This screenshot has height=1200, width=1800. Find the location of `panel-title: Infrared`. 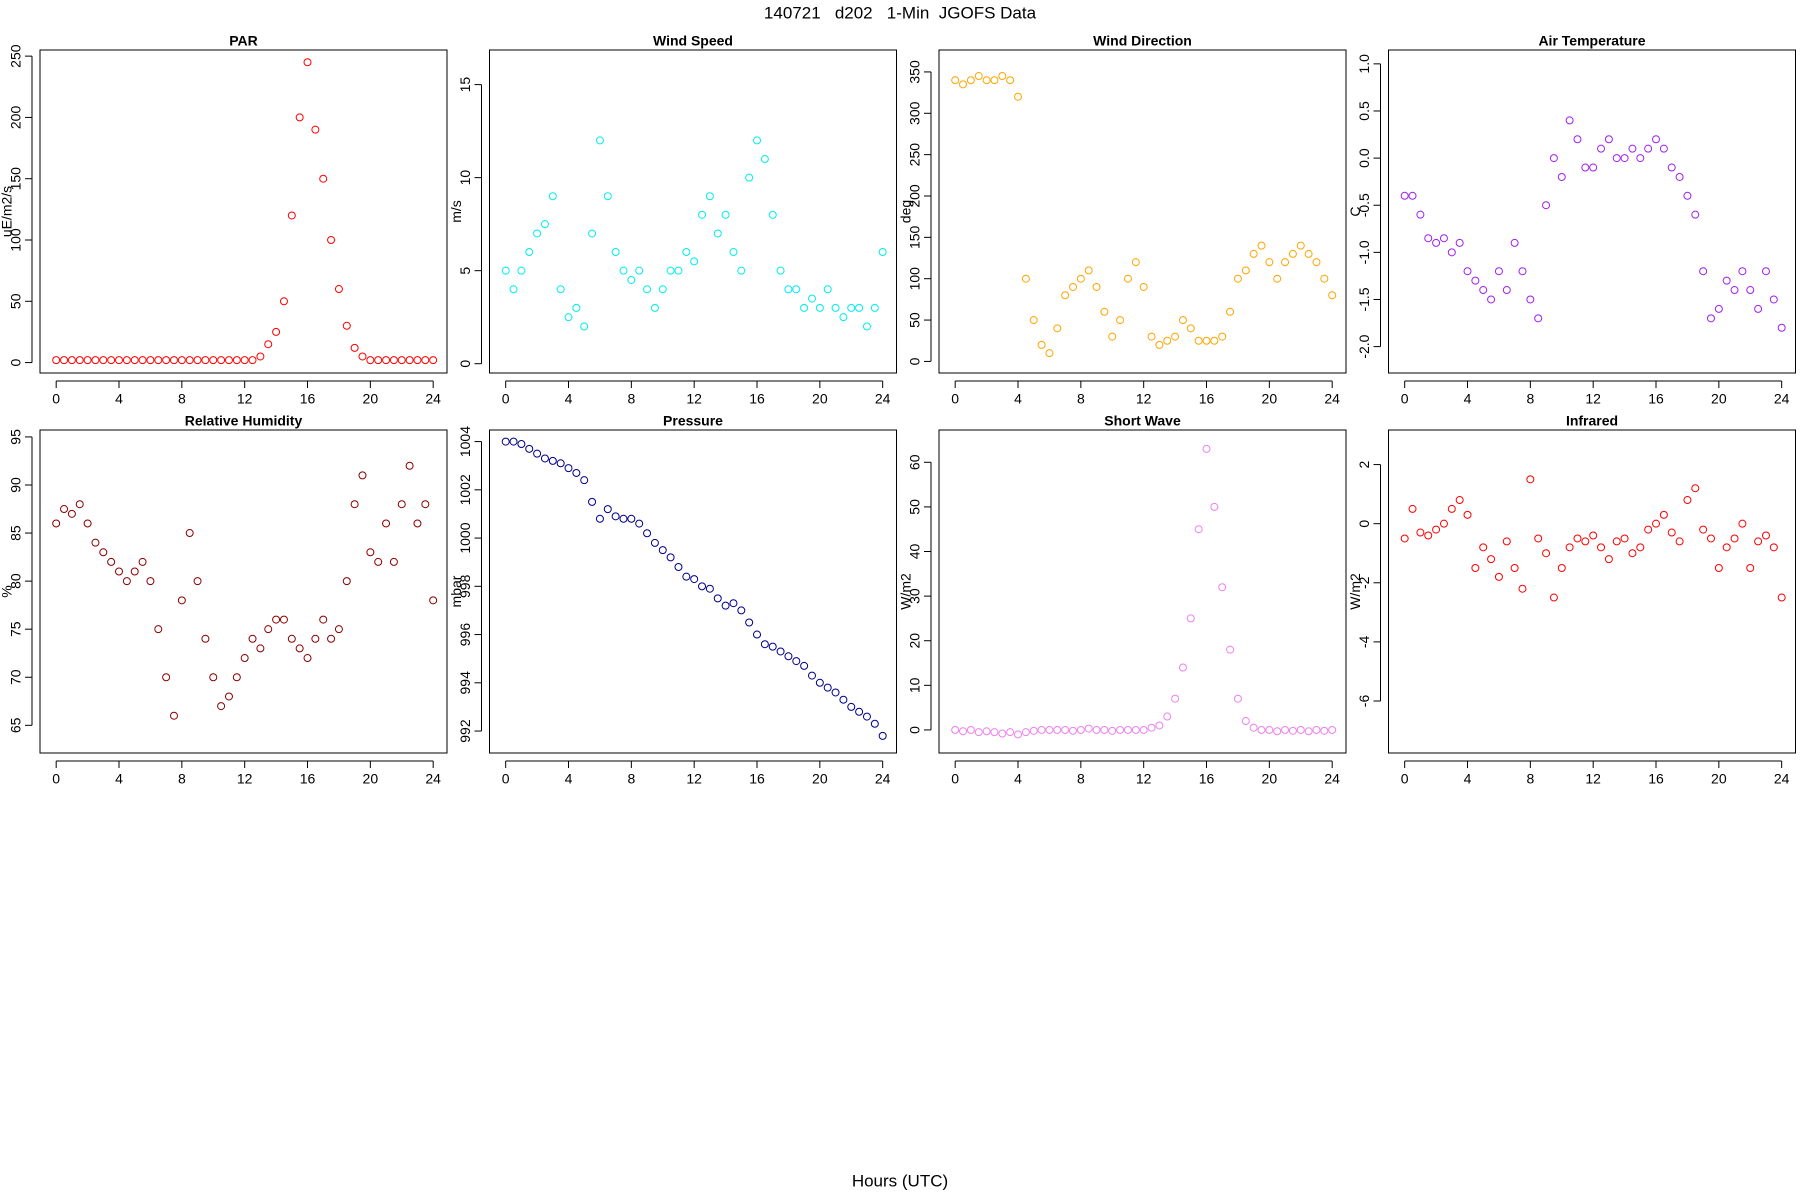

panel-title: Infrared is located at coordinates (1592, 421).